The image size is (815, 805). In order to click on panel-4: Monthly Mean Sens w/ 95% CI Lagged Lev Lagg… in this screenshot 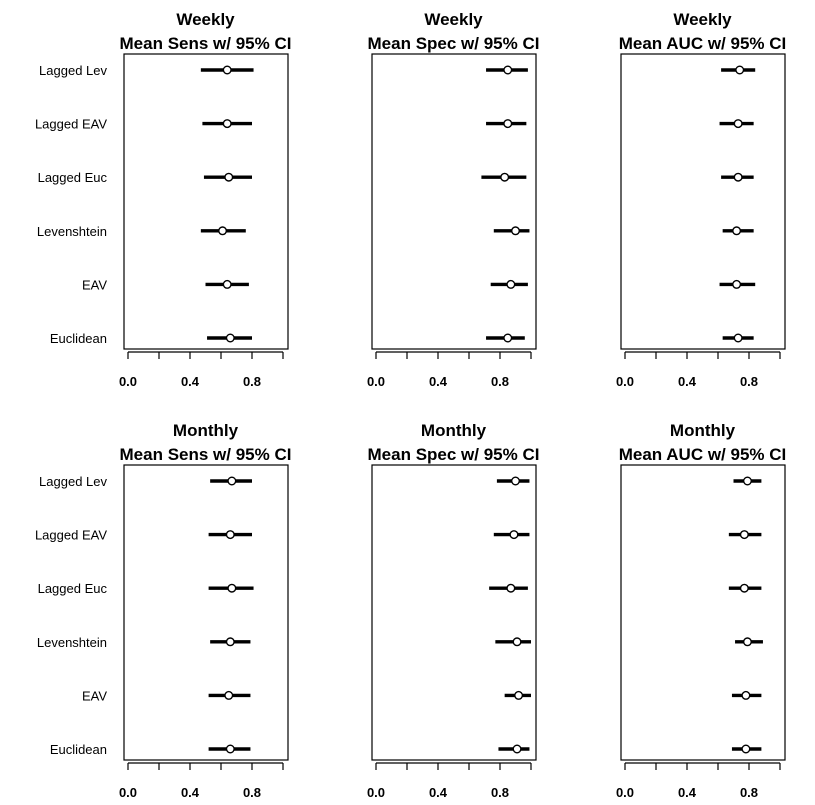, I will do `click(163, 610)`.